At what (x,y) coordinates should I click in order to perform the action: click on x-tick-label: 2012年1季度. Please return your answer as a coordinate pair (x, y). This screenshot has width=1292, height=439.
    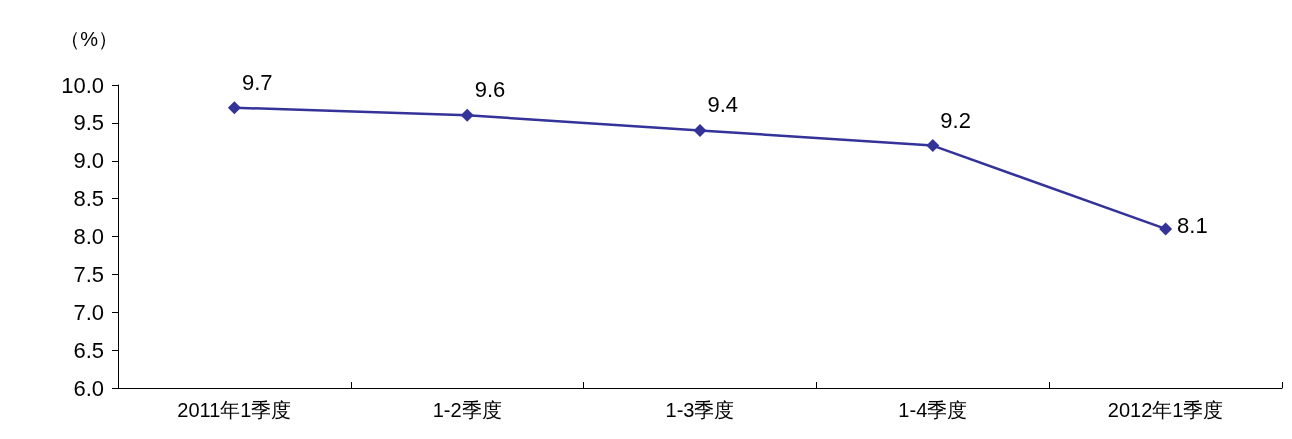
    Looking at the image, I should click on (1165, 410).